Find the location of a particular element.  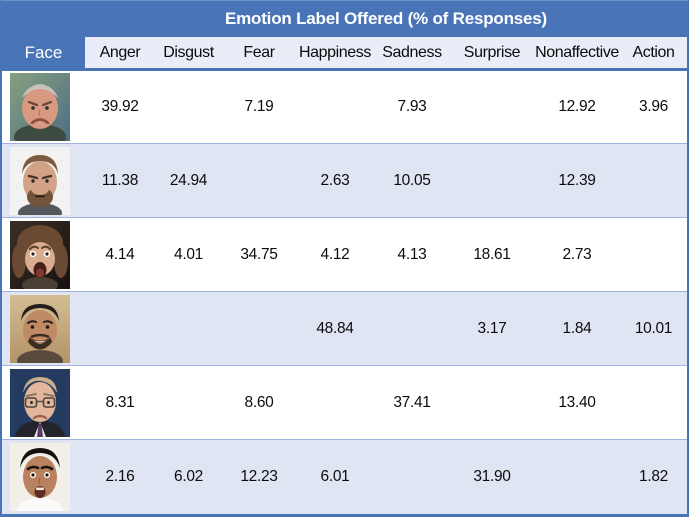

column-header-sadness: Sadness is located at coordinates (412, 54).